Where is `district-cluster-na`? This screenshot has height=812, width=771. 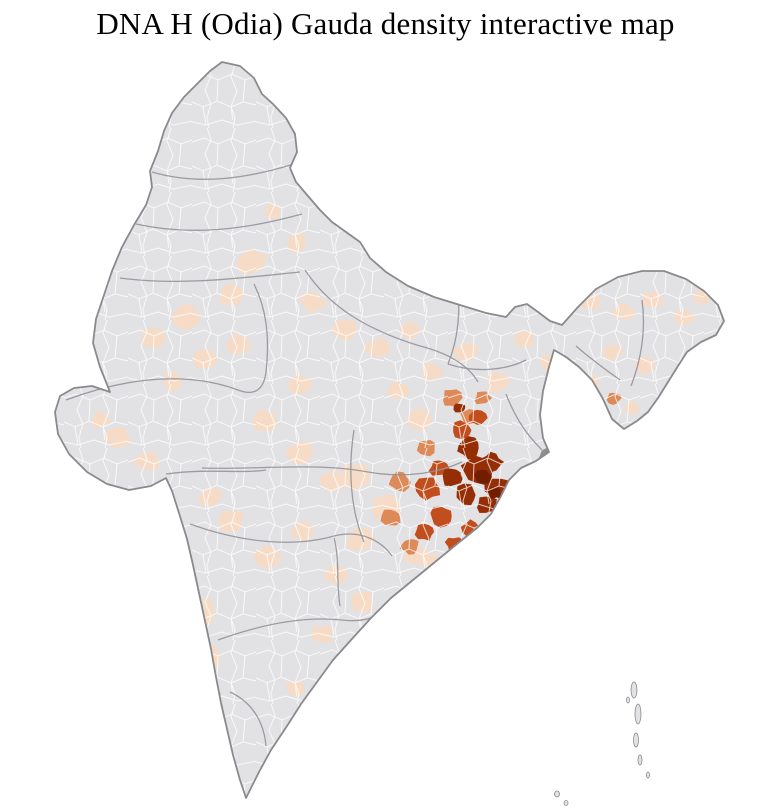 district-cluster-na is located at coordinates (562, 470).